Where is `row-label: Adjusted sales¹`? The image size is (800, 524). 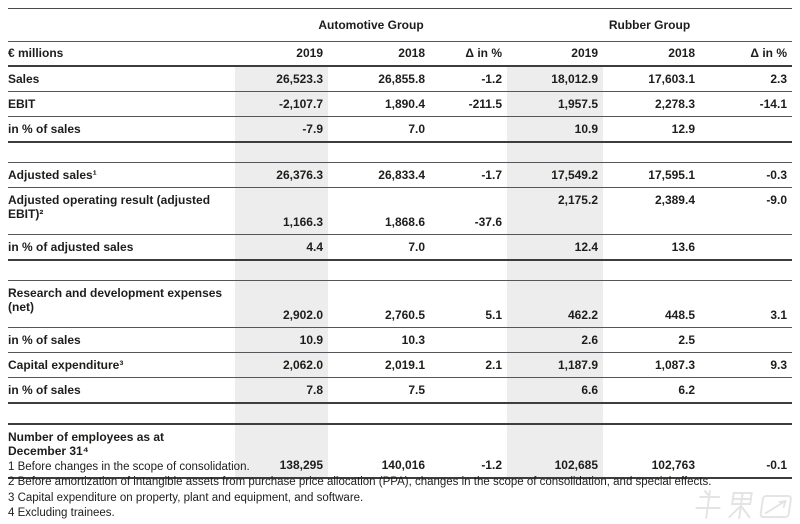 row-label: Adjusted sales¹ is located at coordinates (121, 175).